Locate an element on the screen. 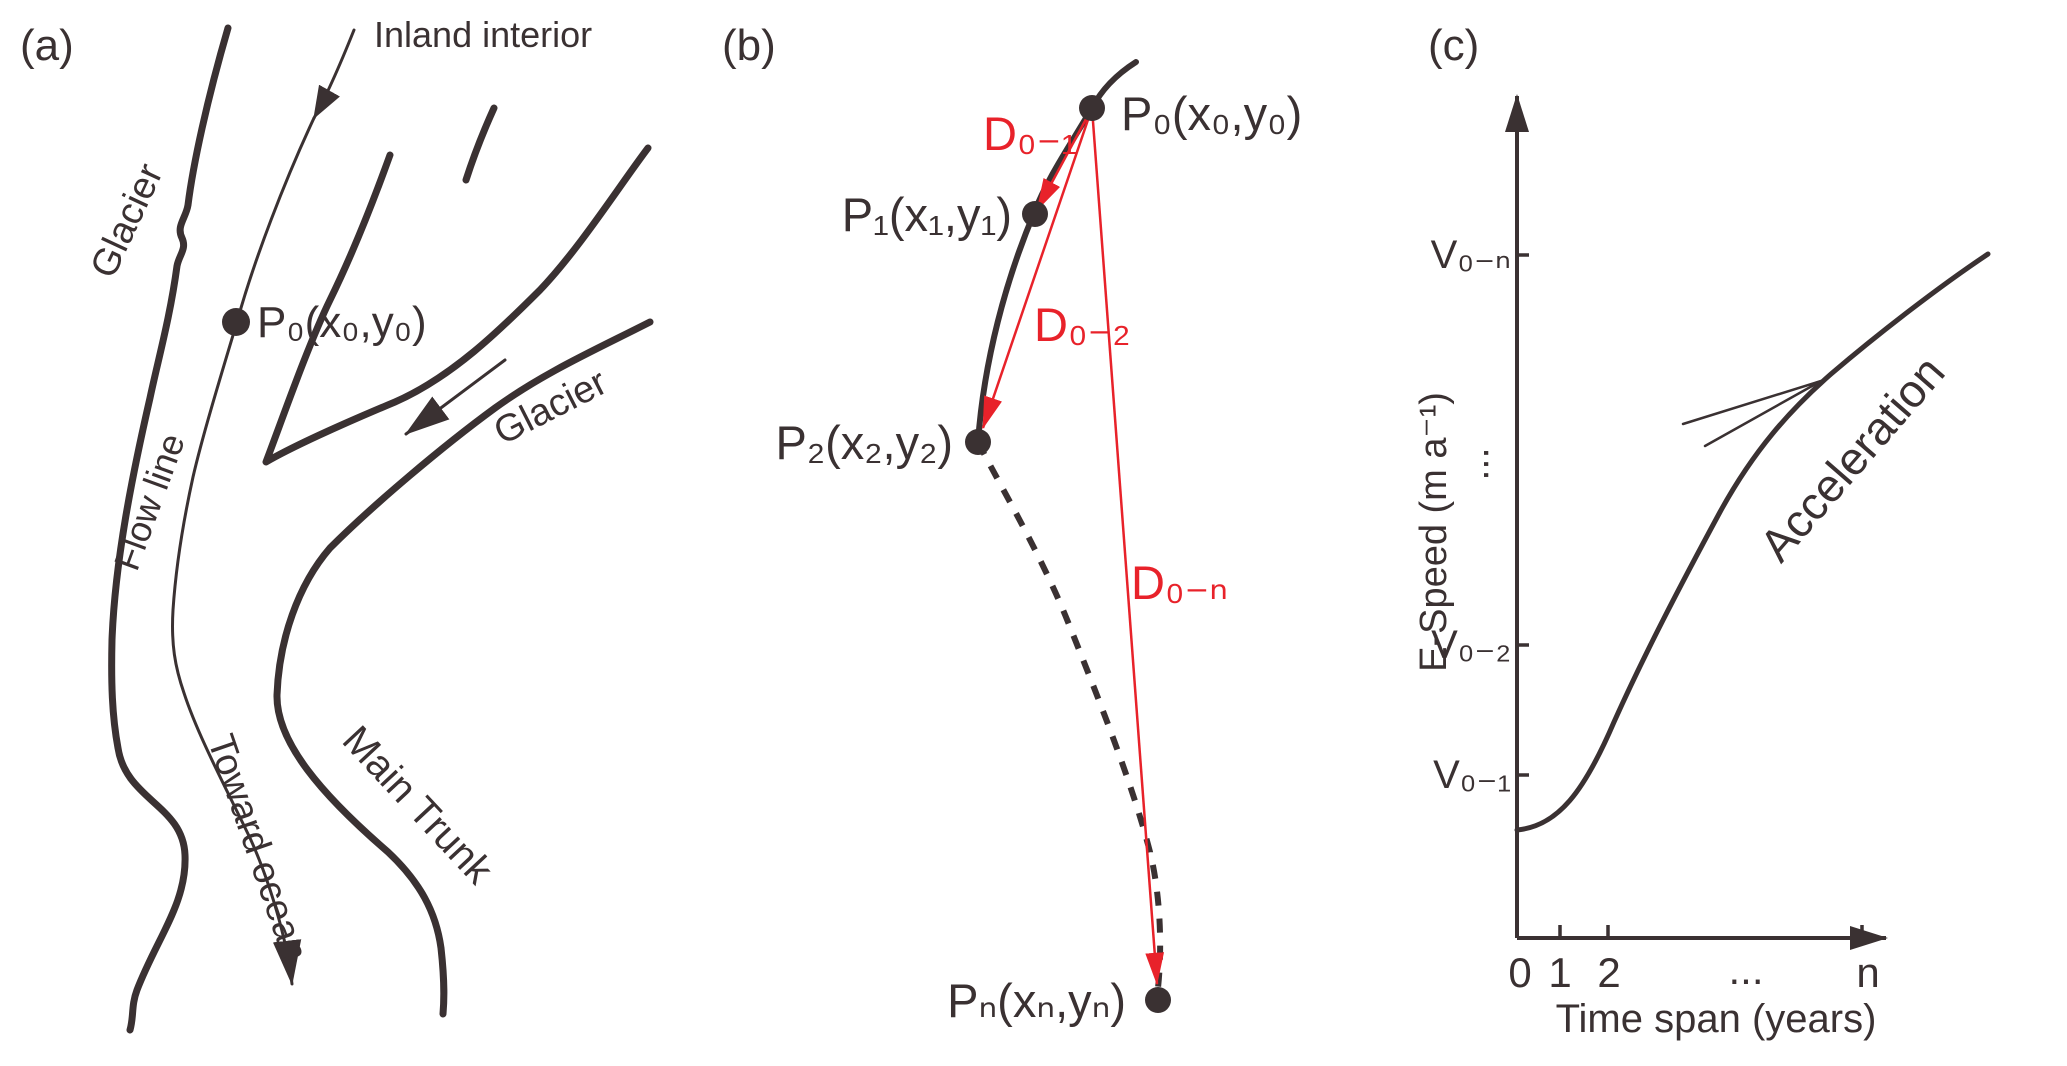  distance-d01-label: D₀₋₁ is located at coordinates (1030, 133).